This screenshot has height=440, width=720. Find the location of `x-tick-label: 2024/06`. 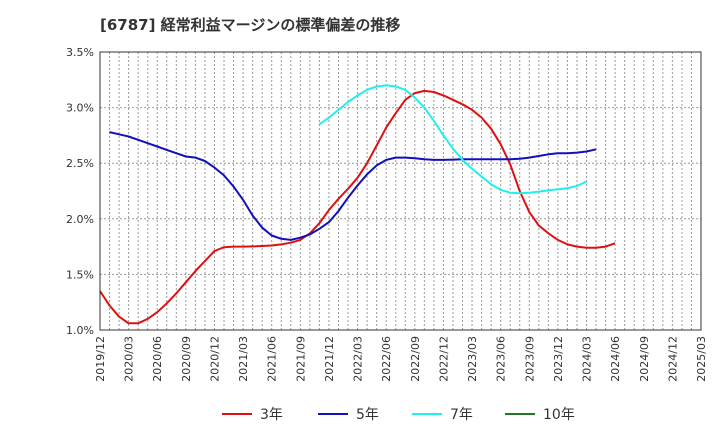

x-tick-label: 2024/06 is located at coordinates (615, 359).